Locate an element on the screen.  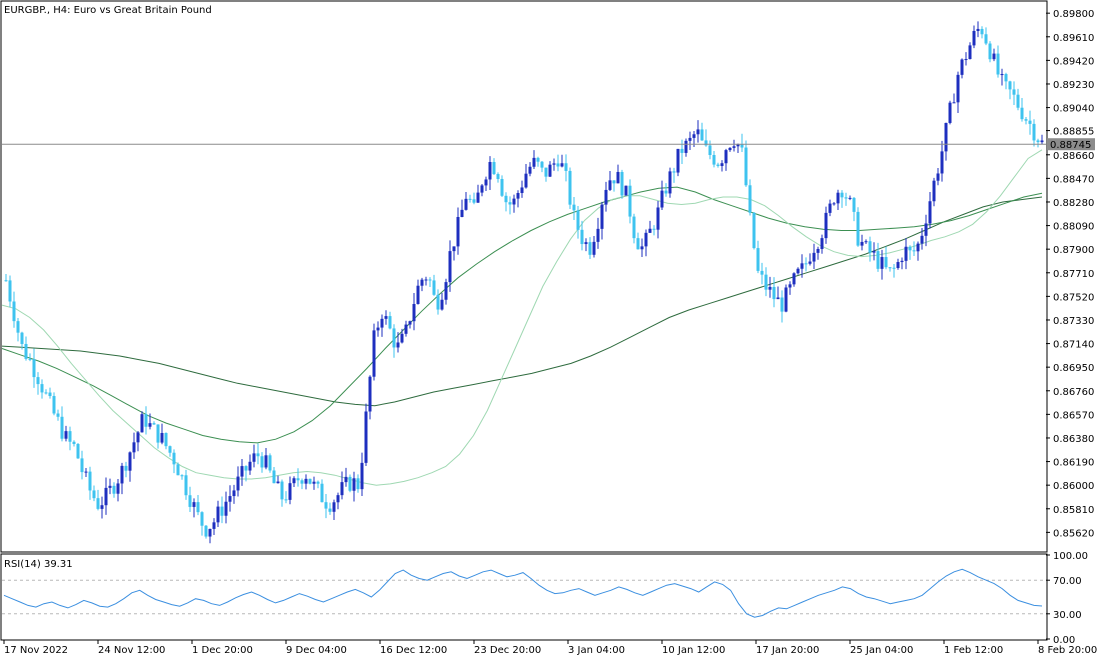
time-tick-label: 25 Jan 04:00 is located at coordinates (881, 650).